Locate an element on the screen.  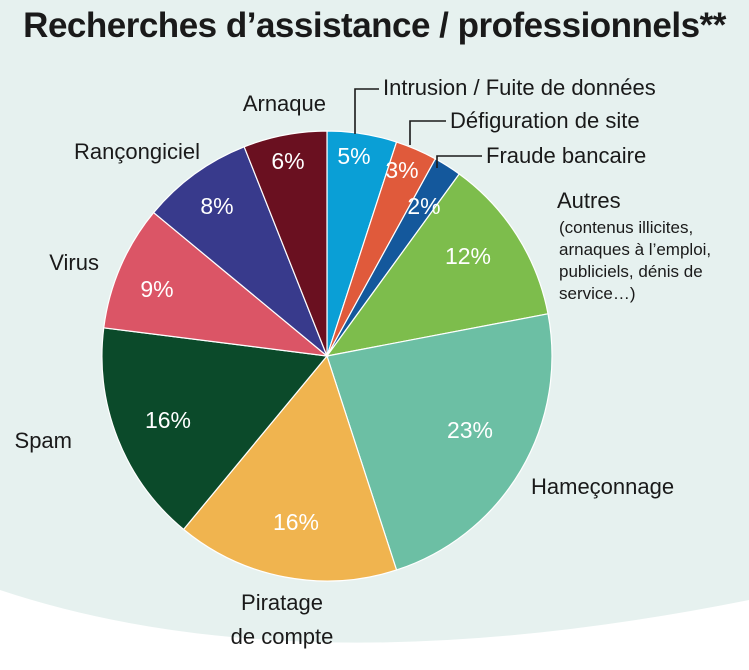
value-label-spam: 16% is located at coordinates (168, 420).